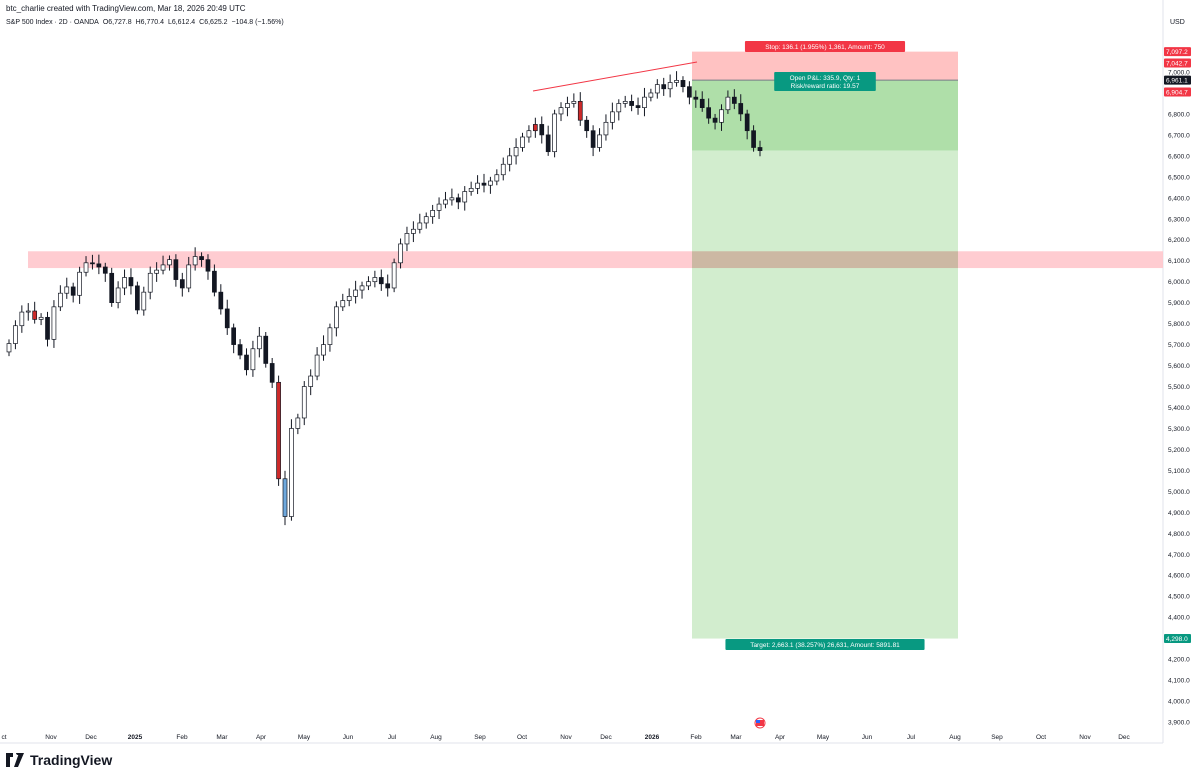  What do you see at coordinates (1179, 135) in the screenshot?
I see `price-tick-label: 6,700.0` at bounding box center [1179, 135].